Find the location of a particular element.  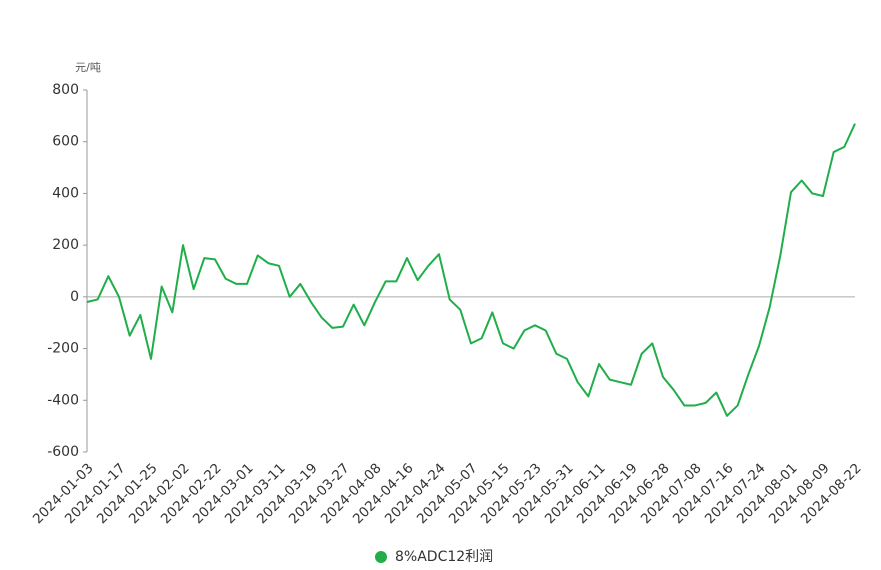

y-tick-label: -200 is located at coordinates (63, 349).